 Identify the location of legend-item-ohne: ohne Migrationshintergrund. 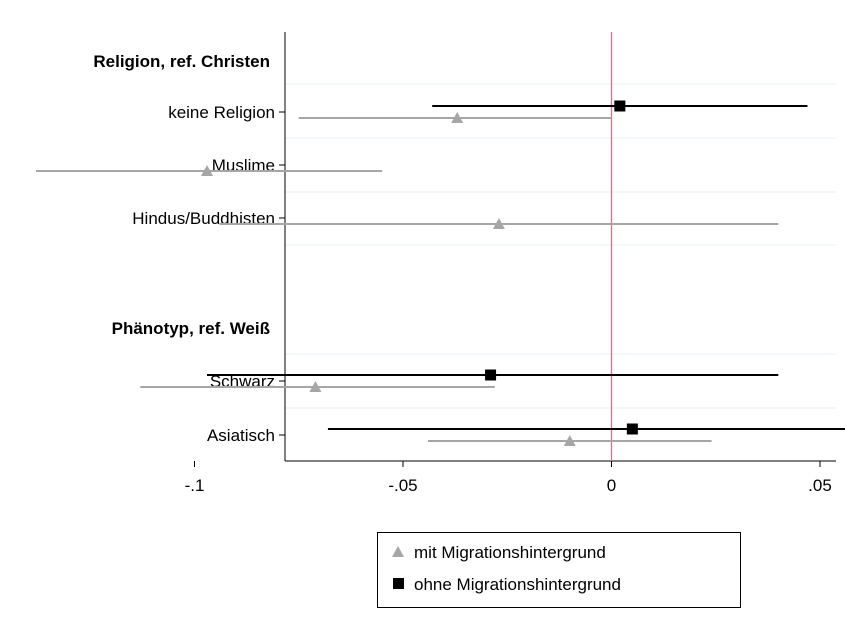
(505, 585).